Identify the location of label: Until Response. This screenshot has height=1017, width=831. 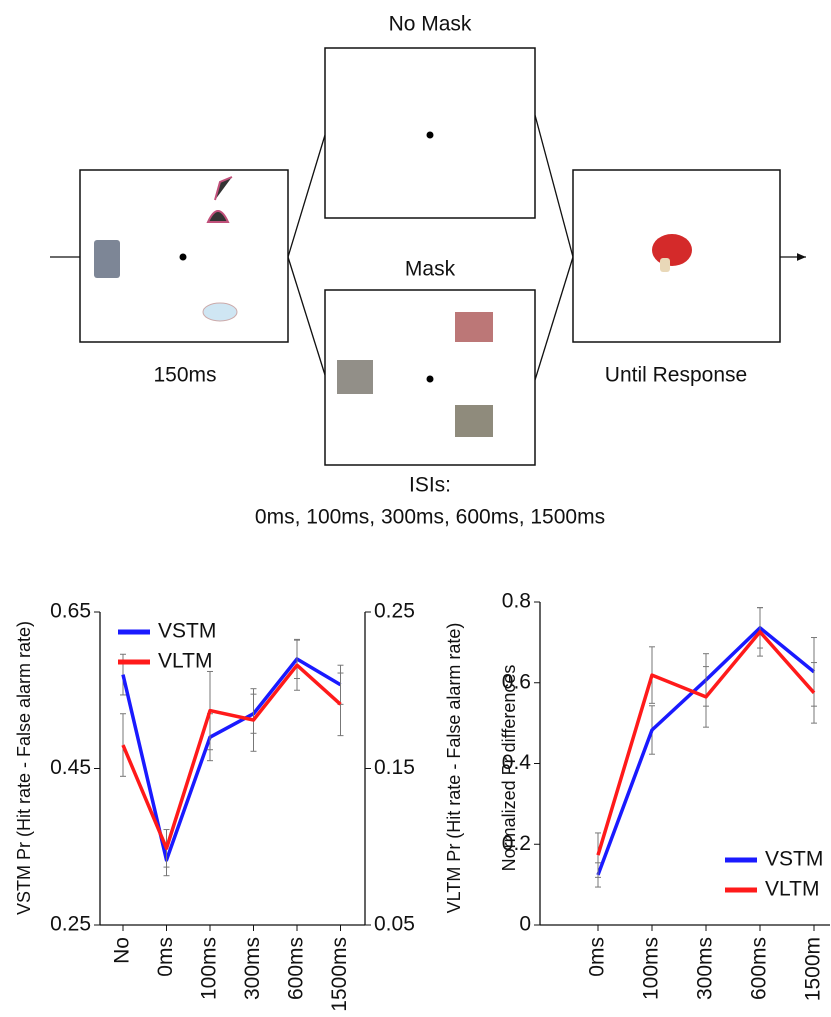
(676, 375).